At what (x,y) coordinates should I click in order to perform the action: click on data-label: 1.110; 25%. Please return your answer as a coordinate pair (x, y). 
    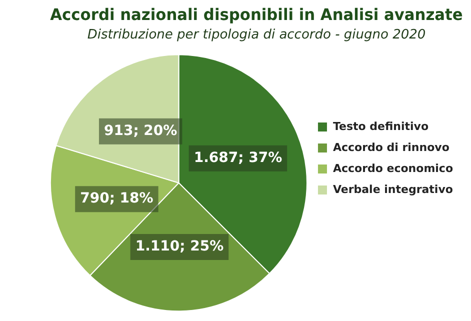
    Looking at the image, I should click on (179, 246).